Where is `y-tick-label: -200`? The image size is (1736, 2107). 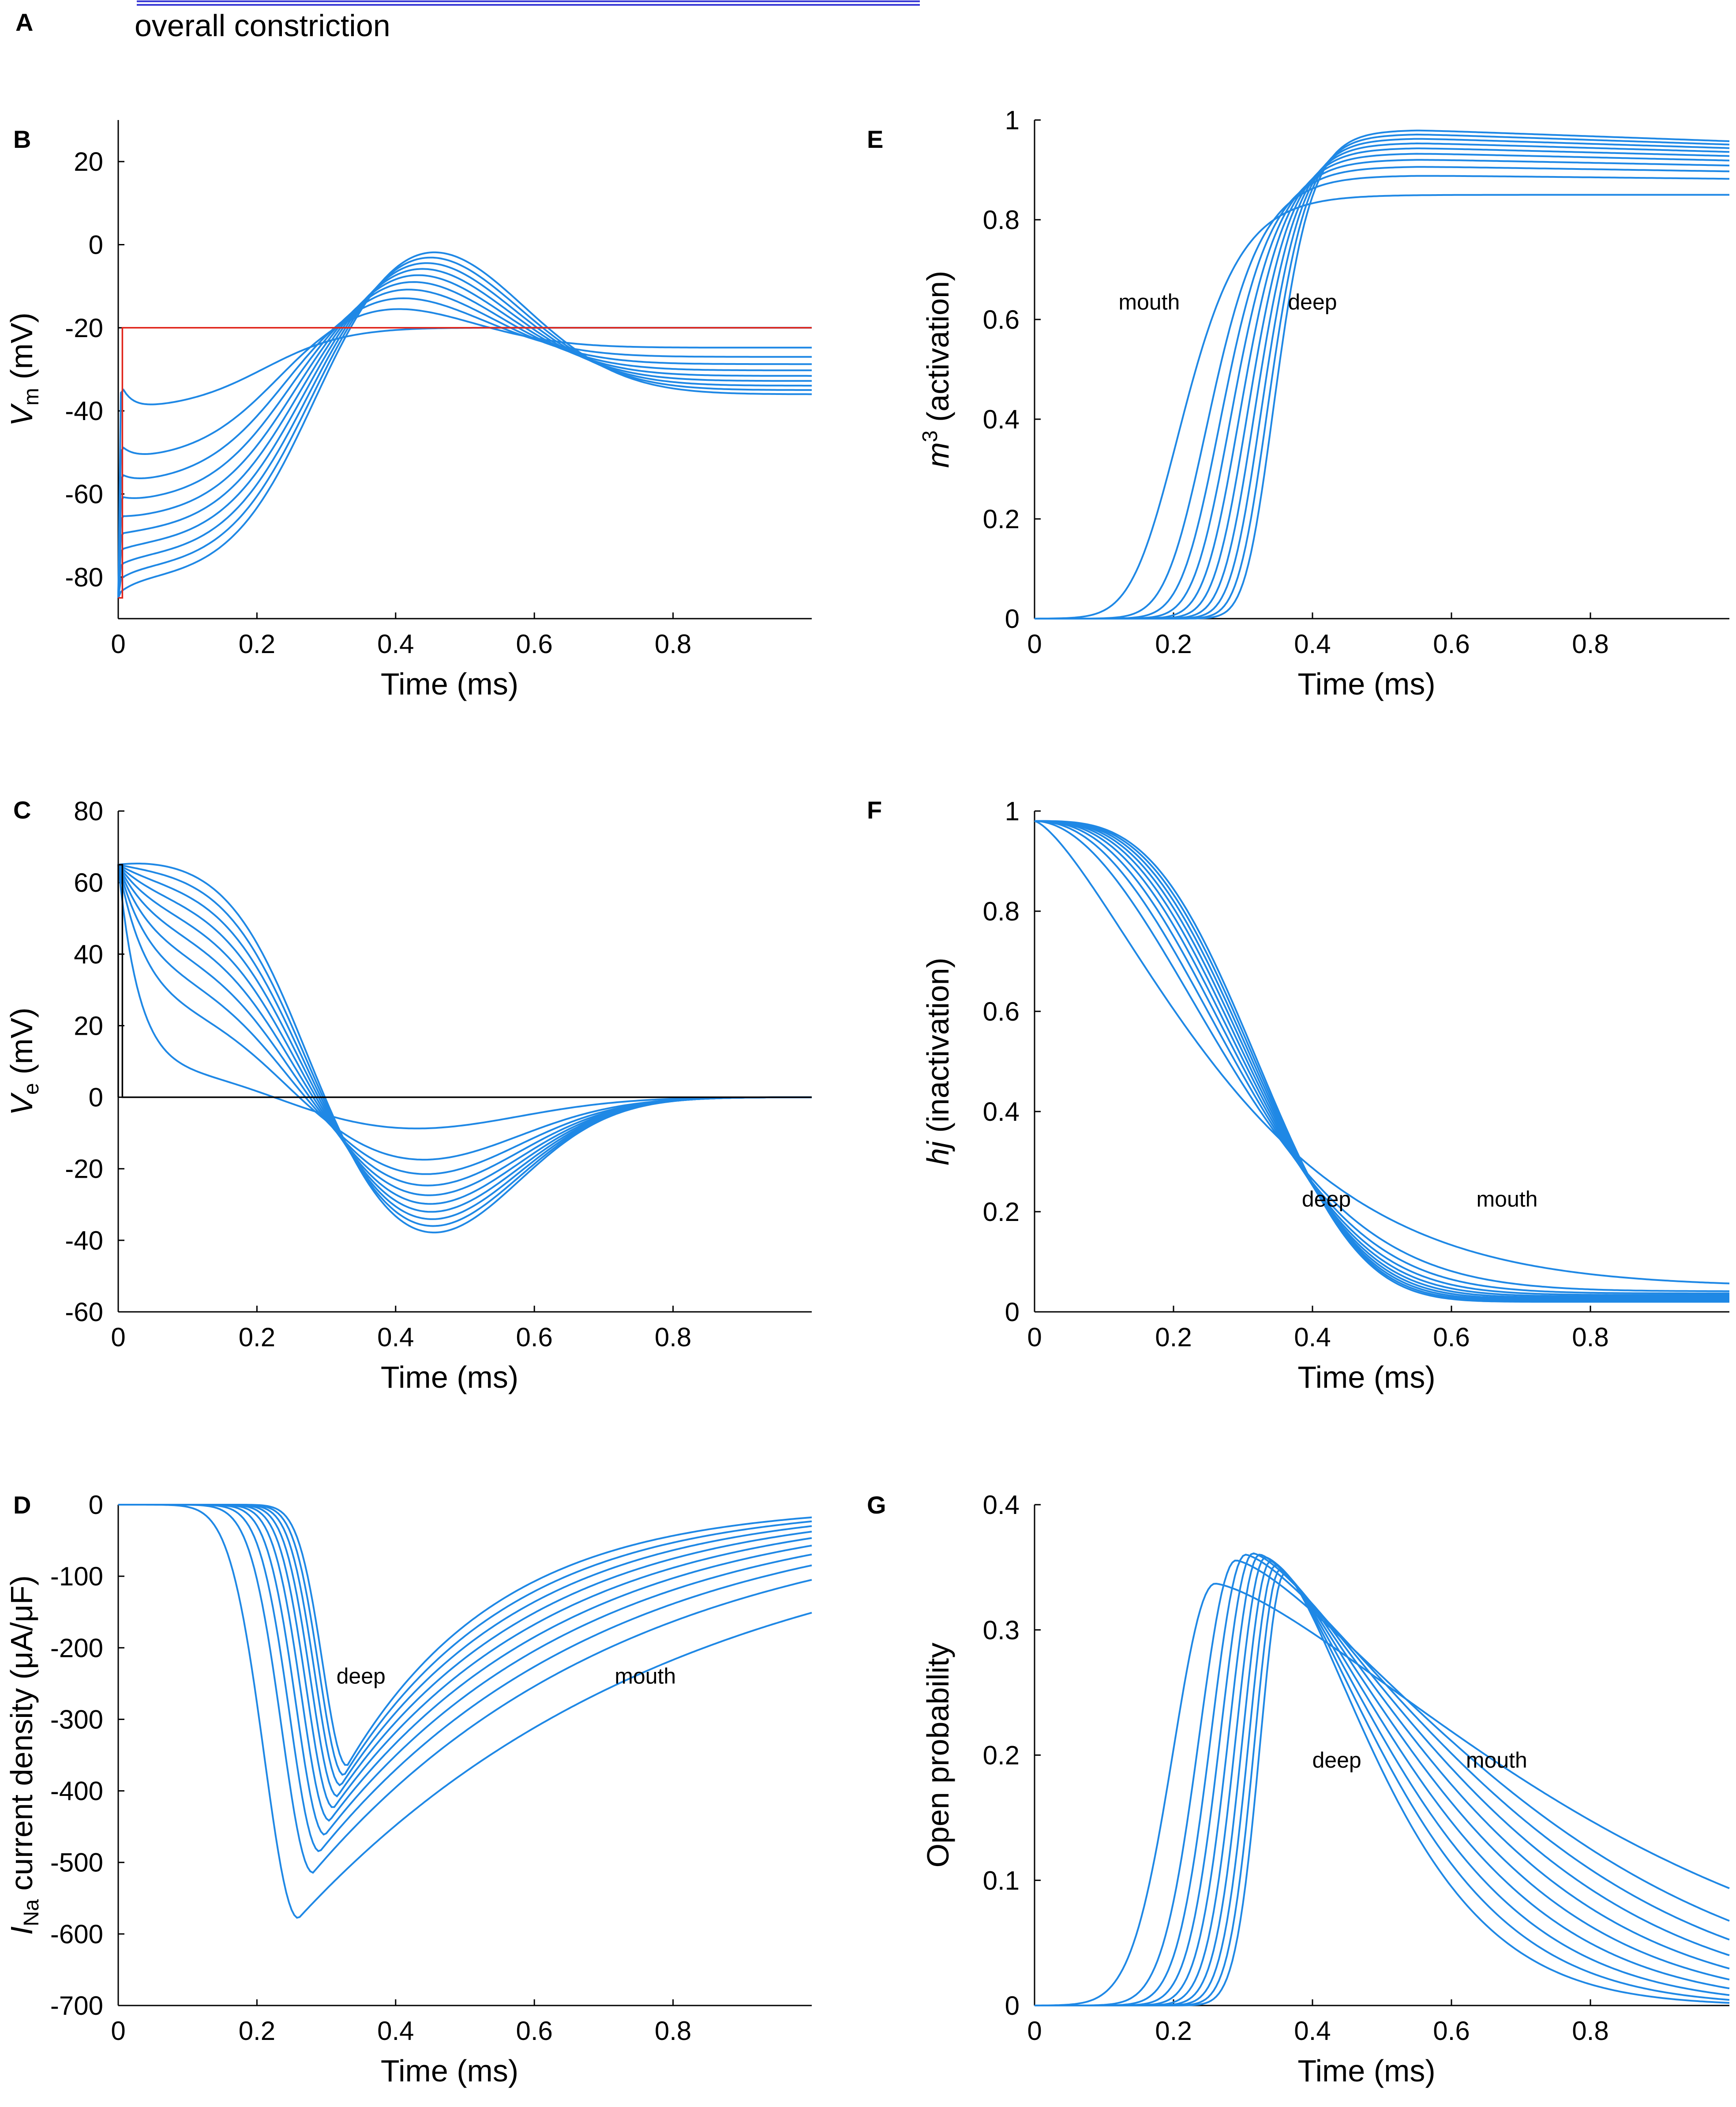
y-tick-label: -200 is located at coordinates (76, 1648).